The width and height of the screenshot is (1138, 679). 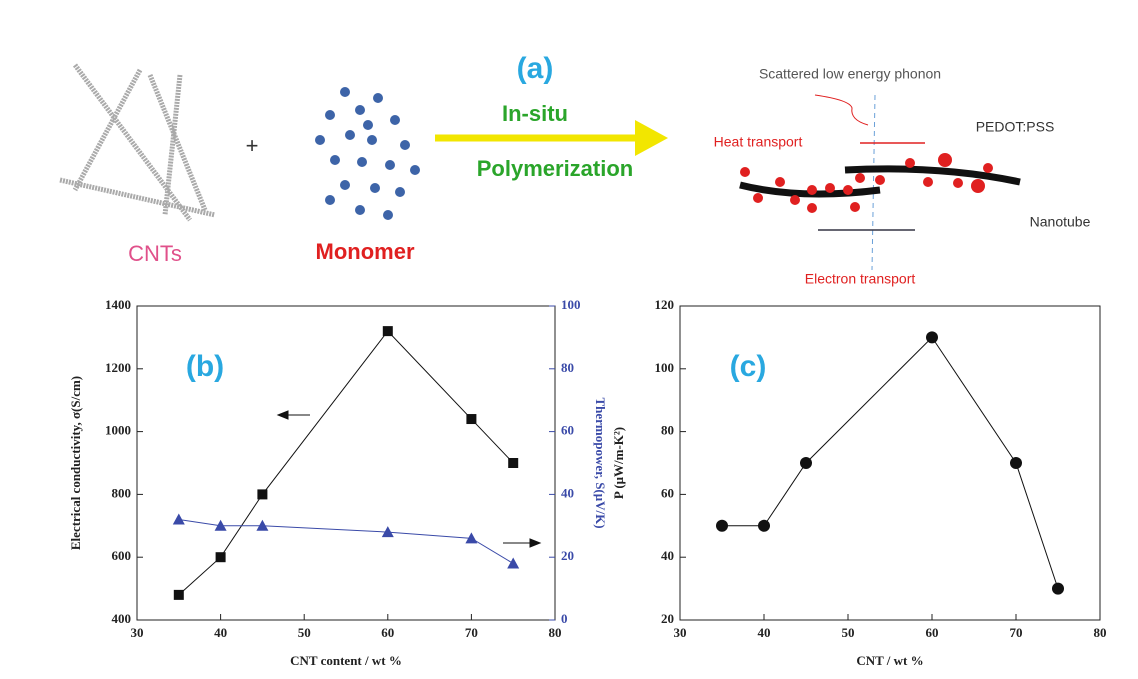 What do you see at coordinates (118, 430) in the screenshot?
I see `y-tick-label: 1000` at bounding box center [118, 430].